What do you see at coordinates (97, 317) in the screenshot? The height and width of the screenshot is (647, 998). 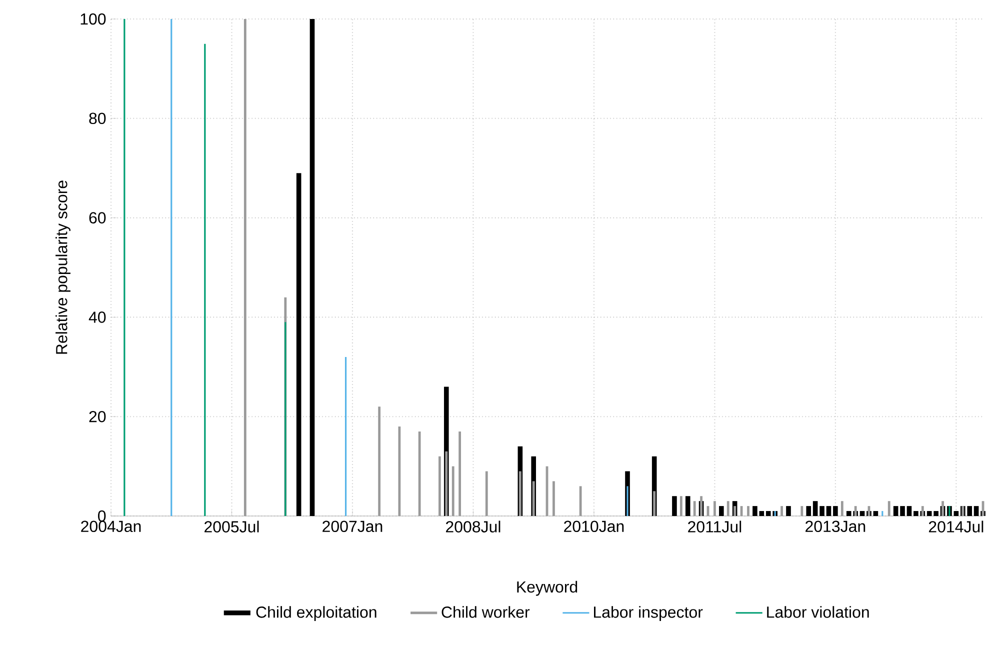 I see `y-tick-label: 40` at bounding box center [97, 317].